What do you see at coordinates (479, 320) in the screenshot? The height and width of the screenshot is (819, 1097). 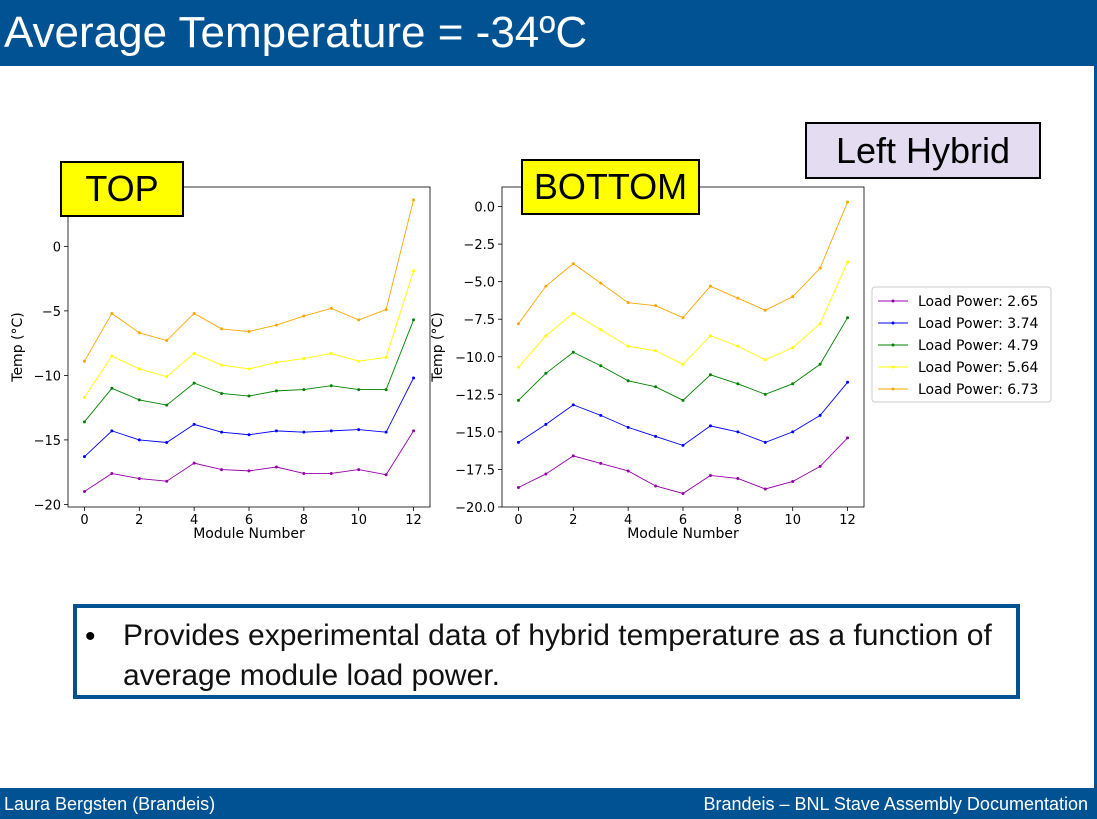 I see `y-tick-label: −7.5` at bounding box center [479, 320].